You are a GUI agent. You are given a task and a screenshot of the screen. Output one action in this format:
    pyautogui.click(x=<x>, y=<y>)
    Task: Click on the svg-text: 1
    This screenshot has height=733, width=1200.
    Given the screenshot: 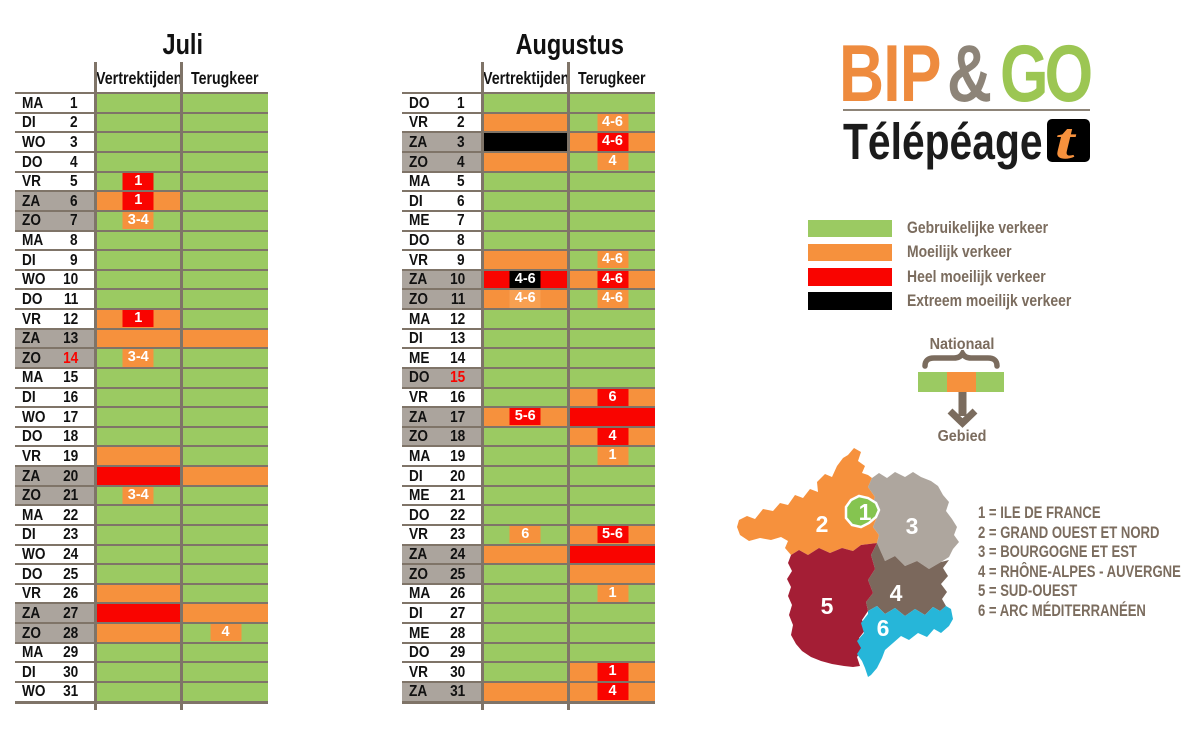 What is the action you would take?
    pyautogui.click(x=865, y=512)
    